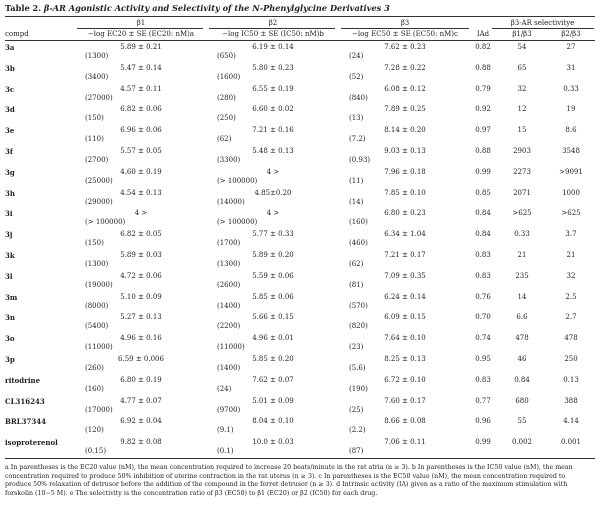 Image resolution: width=600 pixels, height=530 pixels. I want to click on cell-b3n: (160), so click(358, 222).